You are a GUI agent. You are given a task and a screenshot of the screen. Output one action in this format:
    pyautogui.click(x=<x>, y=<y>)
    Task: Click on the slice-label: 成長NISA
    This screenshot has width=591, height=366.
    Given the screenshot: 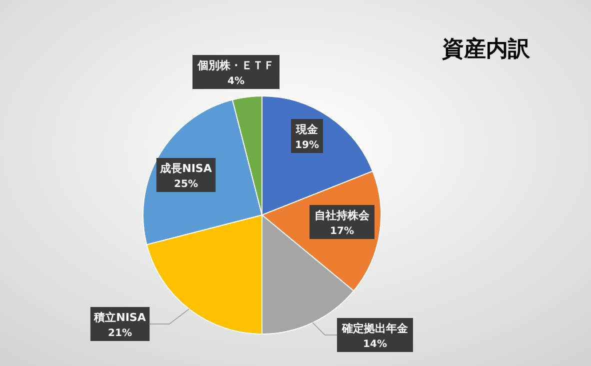 What is the action you would take?
    pyautogui.click(x=185, y=168)
    